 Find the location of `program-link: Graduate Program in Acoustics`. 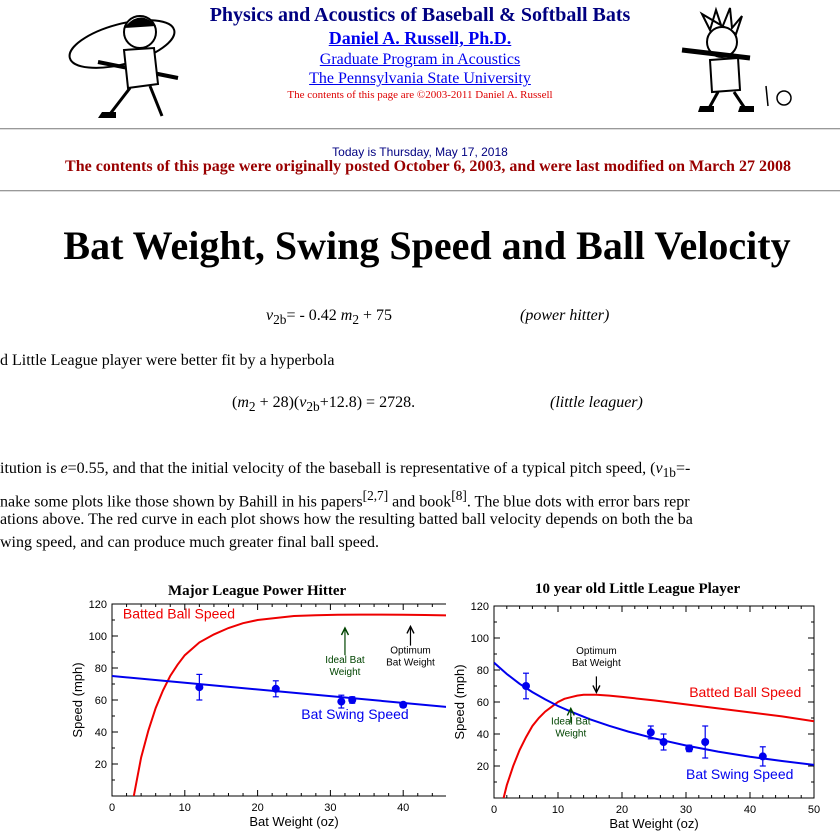

program-link: Graduate Program in Acoustics is located at coordinates (420, 59).